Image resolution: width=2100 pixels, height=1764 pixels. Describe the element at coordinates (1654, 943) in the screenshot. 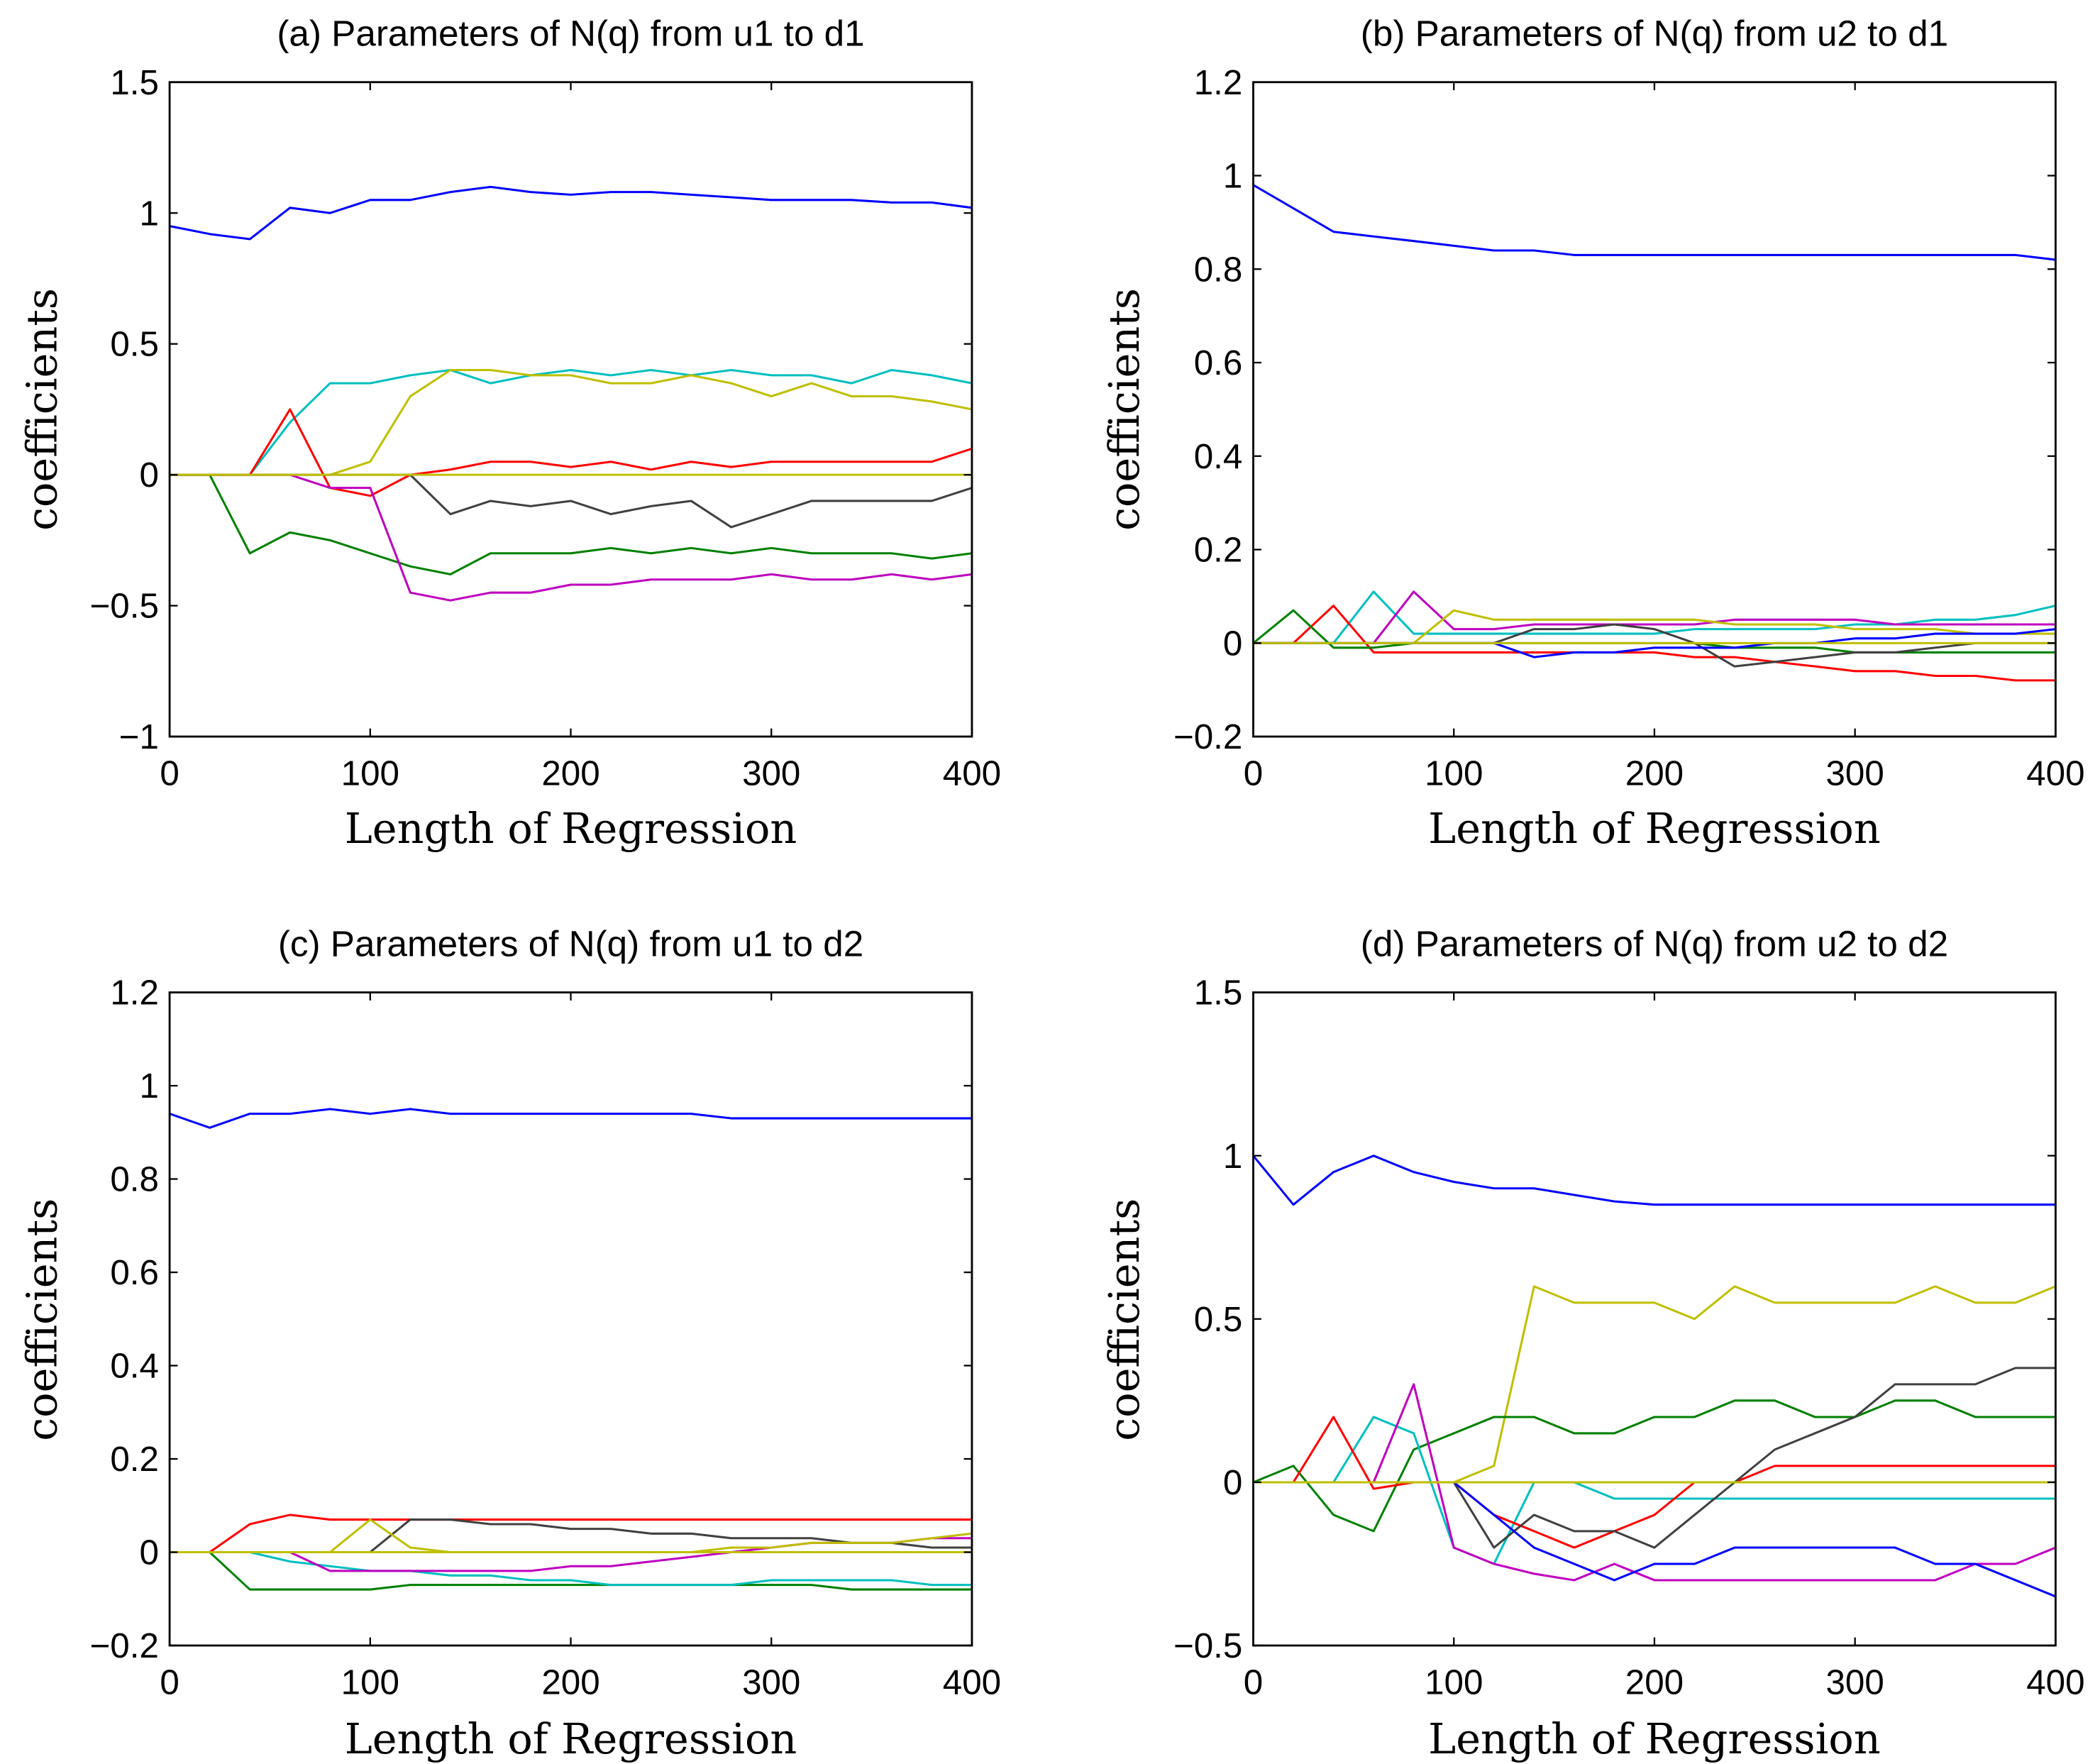

I see `chart-title: (d) Parameters of N(q) from u2 to d2` at that location.